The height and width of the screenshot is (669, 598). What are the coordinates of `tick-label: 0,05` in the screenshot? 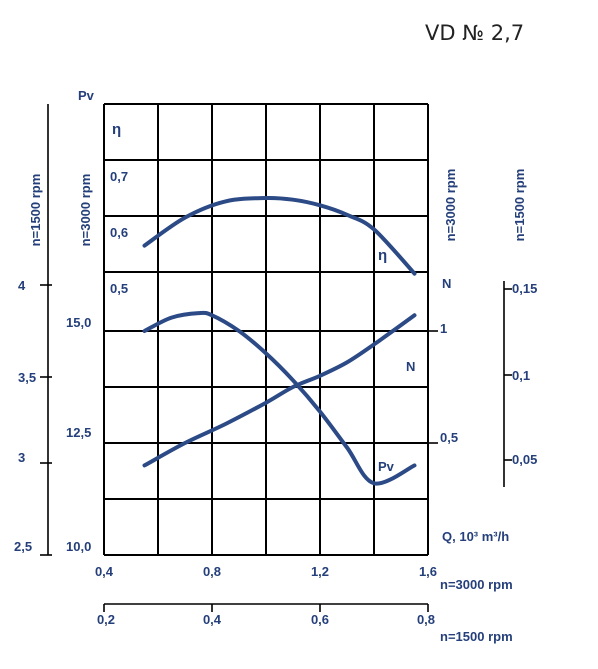 It's located at (524, 459).